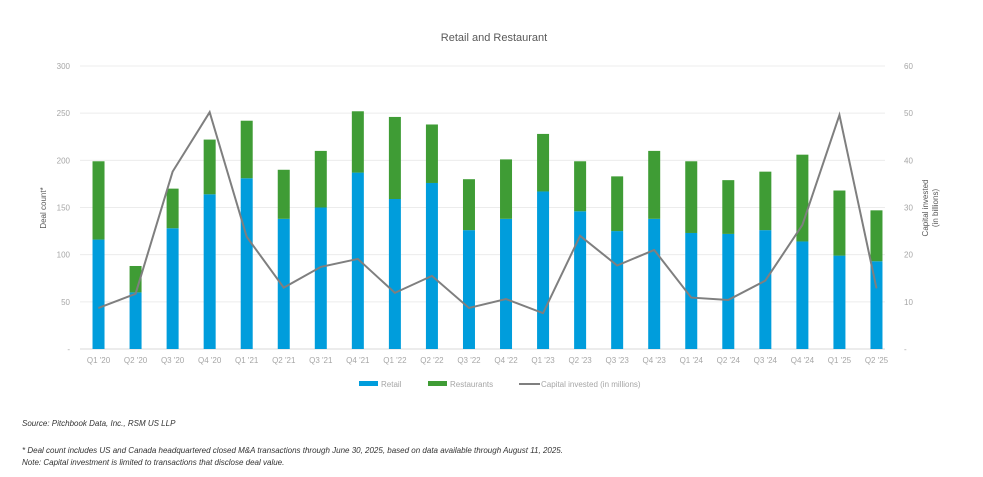 Image resolution: width=983 pixels, height=477 pixels. What do you see at coordinates (391, 384) in the screenshot?
I see `legend-label-retail: Retail` at bounding box center [391, 384].